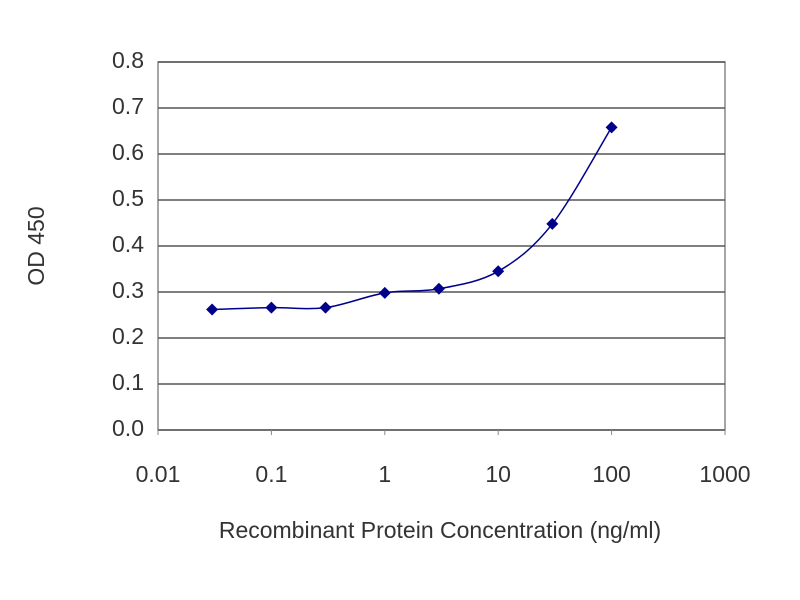 This screenshot has height=600, width=800. What do you see at coordinates (128, 290) in the screenshot?
I see `y-tick-label: 0.3` at bounding box center [128, 290].